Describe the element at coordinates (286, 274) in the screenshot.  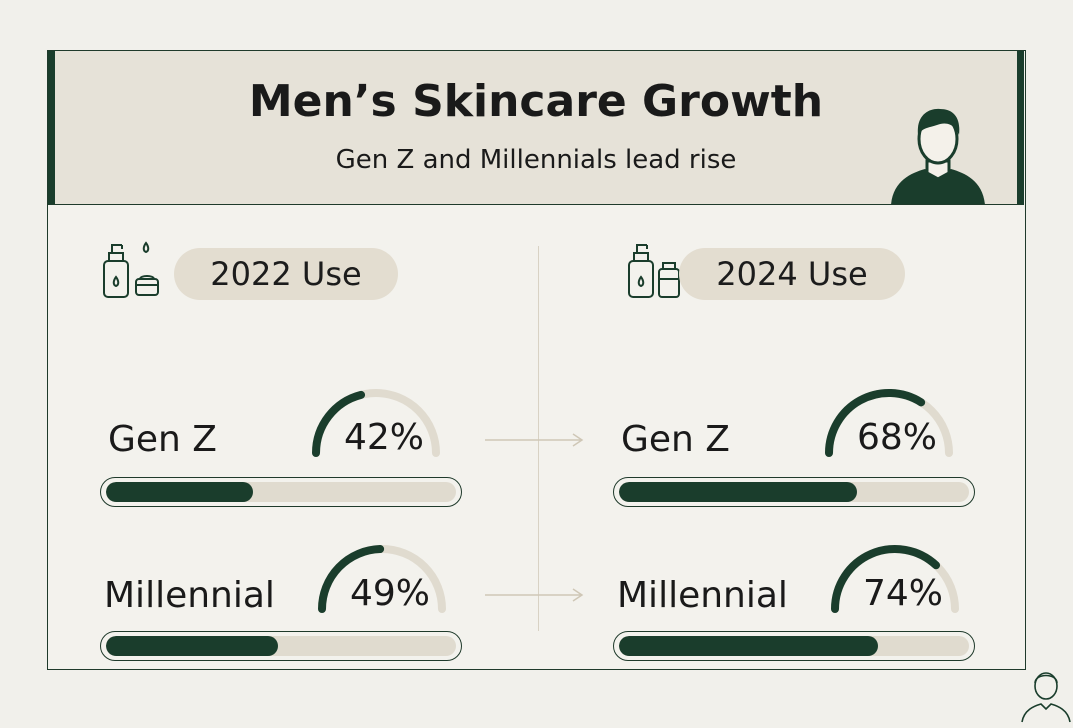
I see `year-pill: 2022 Use` at that location.